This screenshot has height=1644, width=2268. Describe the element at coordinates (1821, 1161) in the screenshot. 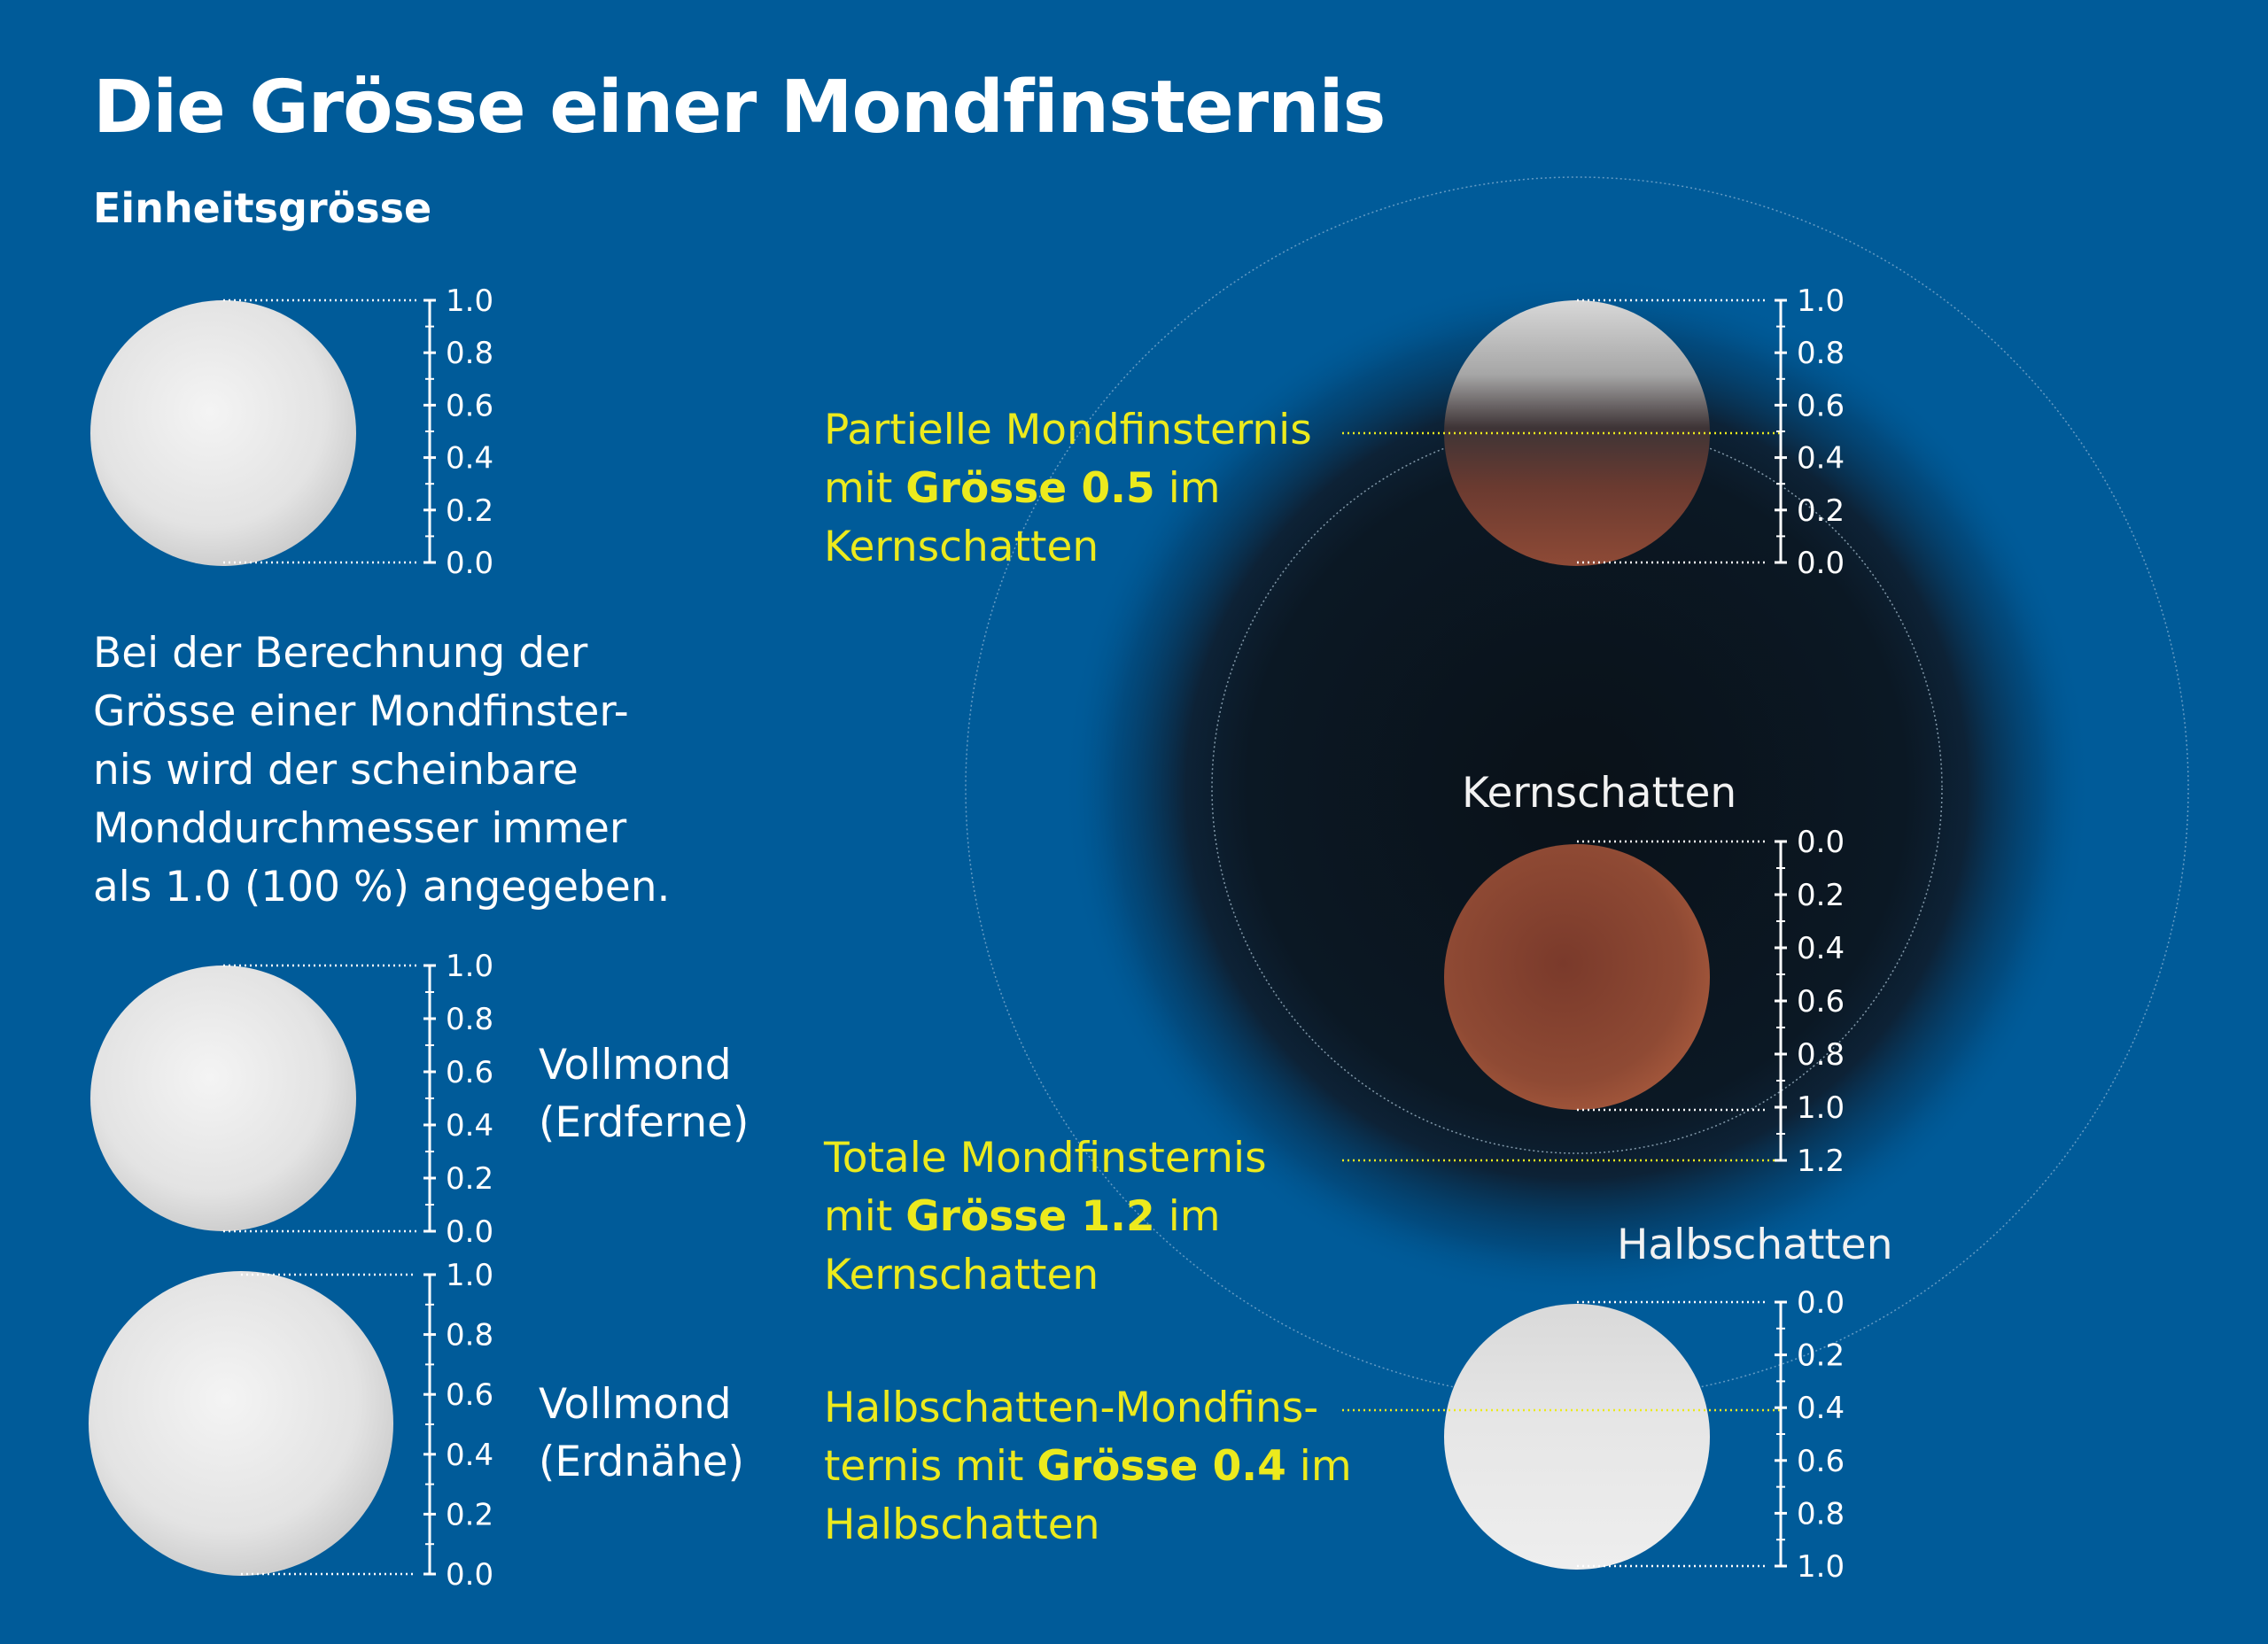

I see `ruler-tick-label: 1.2` at that location.